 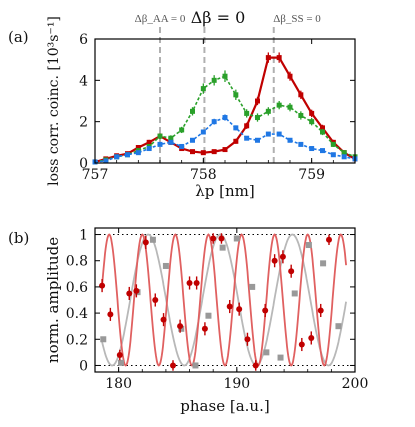 I want to click on panel-a-vline-label-main: Δβ = 0, so click(x=218, y=17).